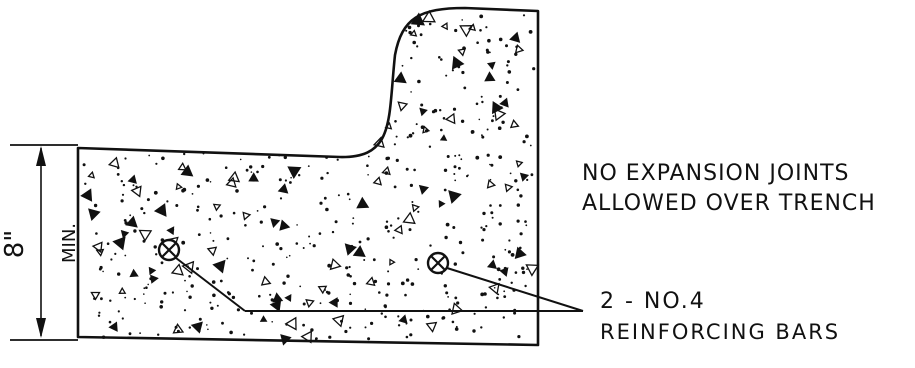  What do you see at coordinates (15, 244) in the screenshot?
I see `dimension-value: 8"` at bounding box center [15, 244].